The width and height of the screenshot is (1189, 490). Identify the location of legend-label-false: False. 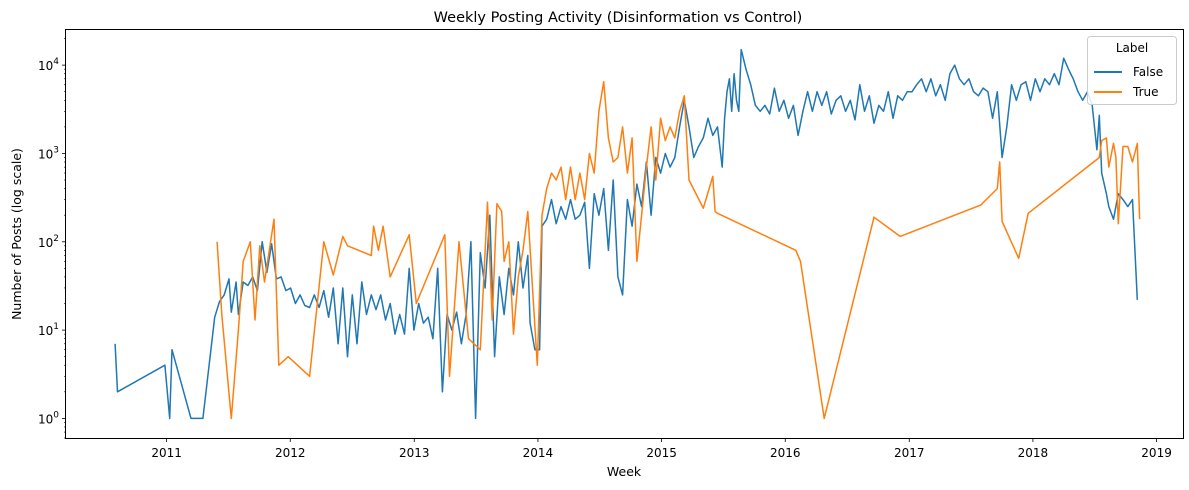
(1148, 72).